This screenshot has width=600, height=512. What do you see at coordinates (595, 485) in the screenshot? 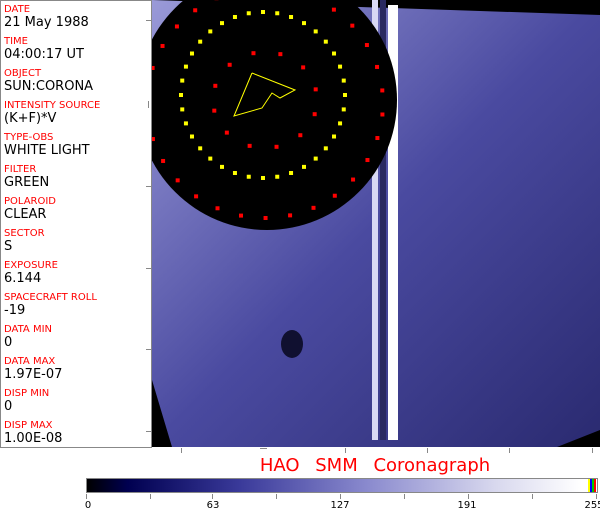
I see `colorbar-marker-red` at bounding box center [595, 485].